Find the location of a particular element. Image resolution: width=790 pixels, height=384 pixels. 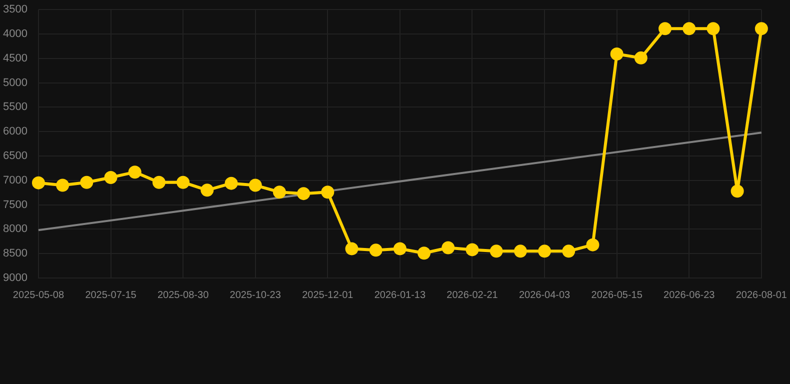

y-tick-label: 8000 is located at coordinates (15, 229).